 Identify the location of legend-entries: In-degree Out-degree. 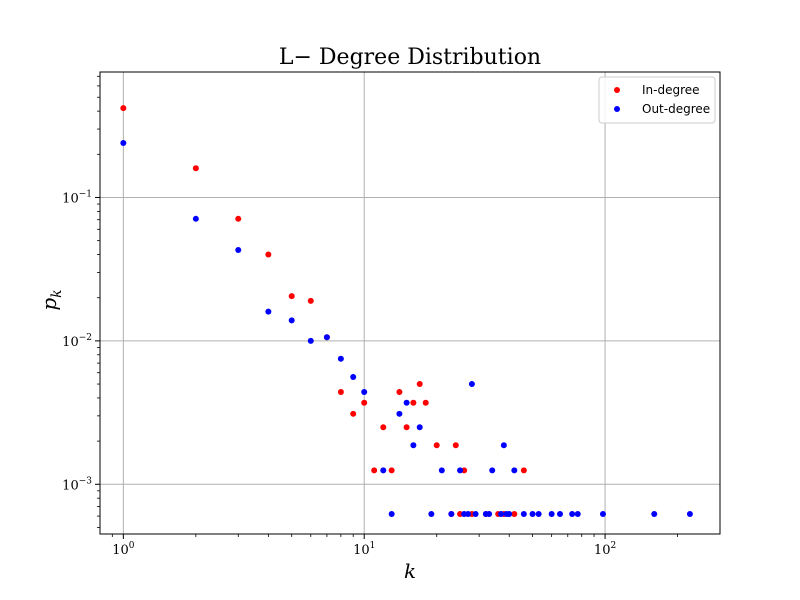
(662, 99).